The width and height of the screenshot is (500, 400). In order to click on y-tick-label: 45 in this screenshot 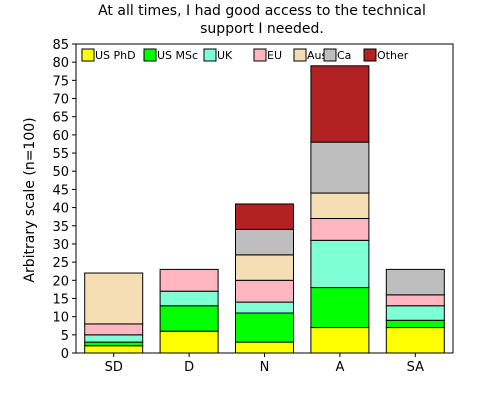, I will do `click(60, 190)`.